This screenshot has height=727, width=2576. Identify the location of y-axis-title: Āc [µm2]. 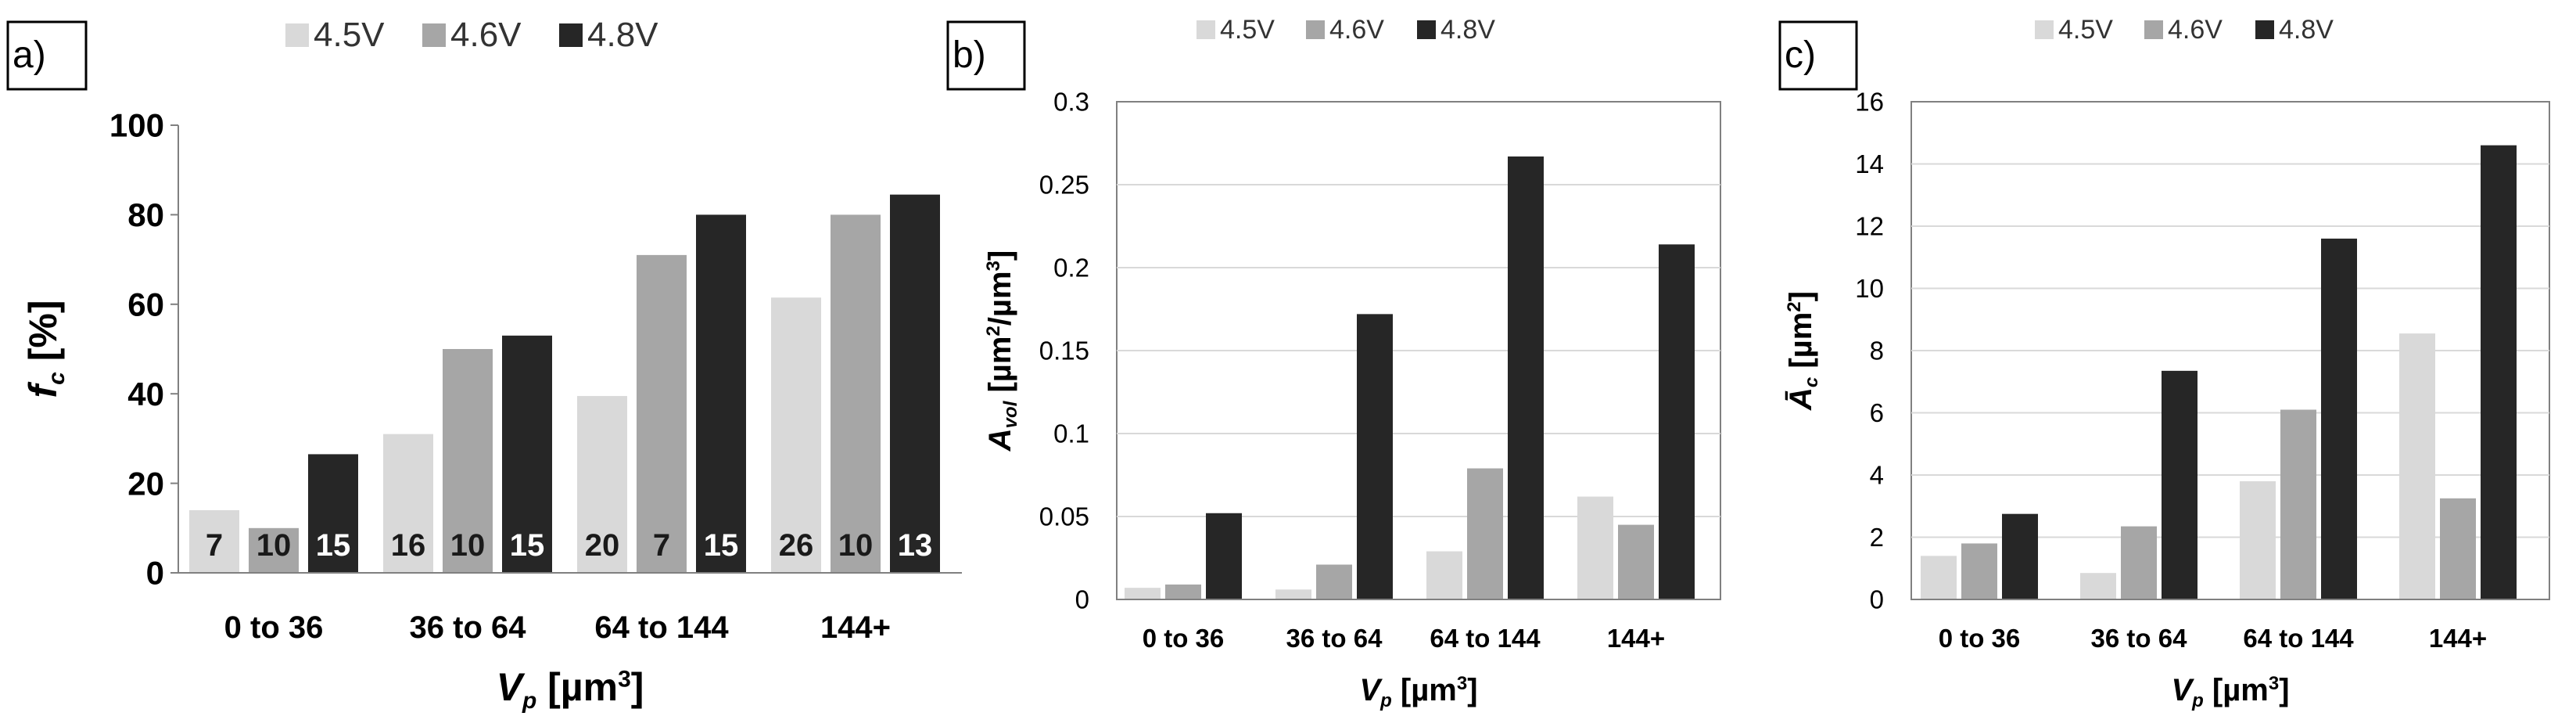
(1803, 351).